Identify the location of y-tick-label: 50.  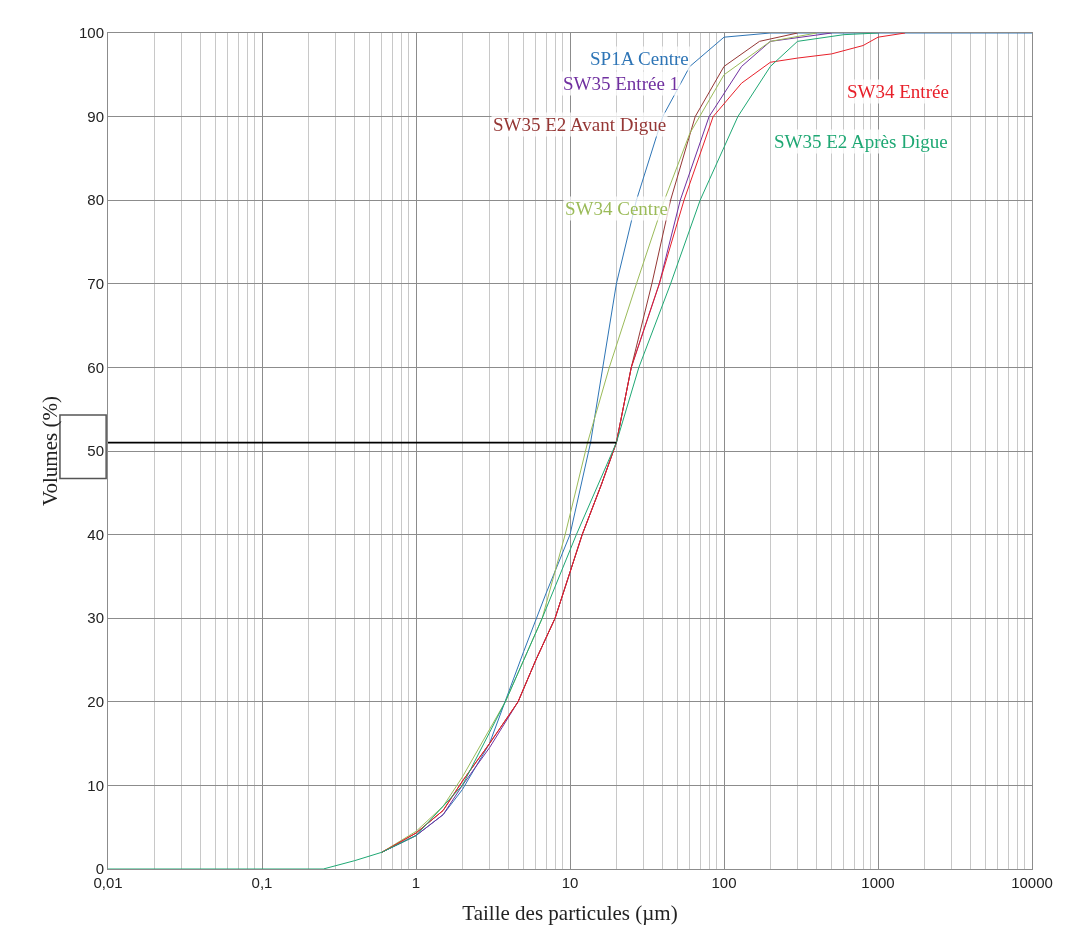
(95, 451).